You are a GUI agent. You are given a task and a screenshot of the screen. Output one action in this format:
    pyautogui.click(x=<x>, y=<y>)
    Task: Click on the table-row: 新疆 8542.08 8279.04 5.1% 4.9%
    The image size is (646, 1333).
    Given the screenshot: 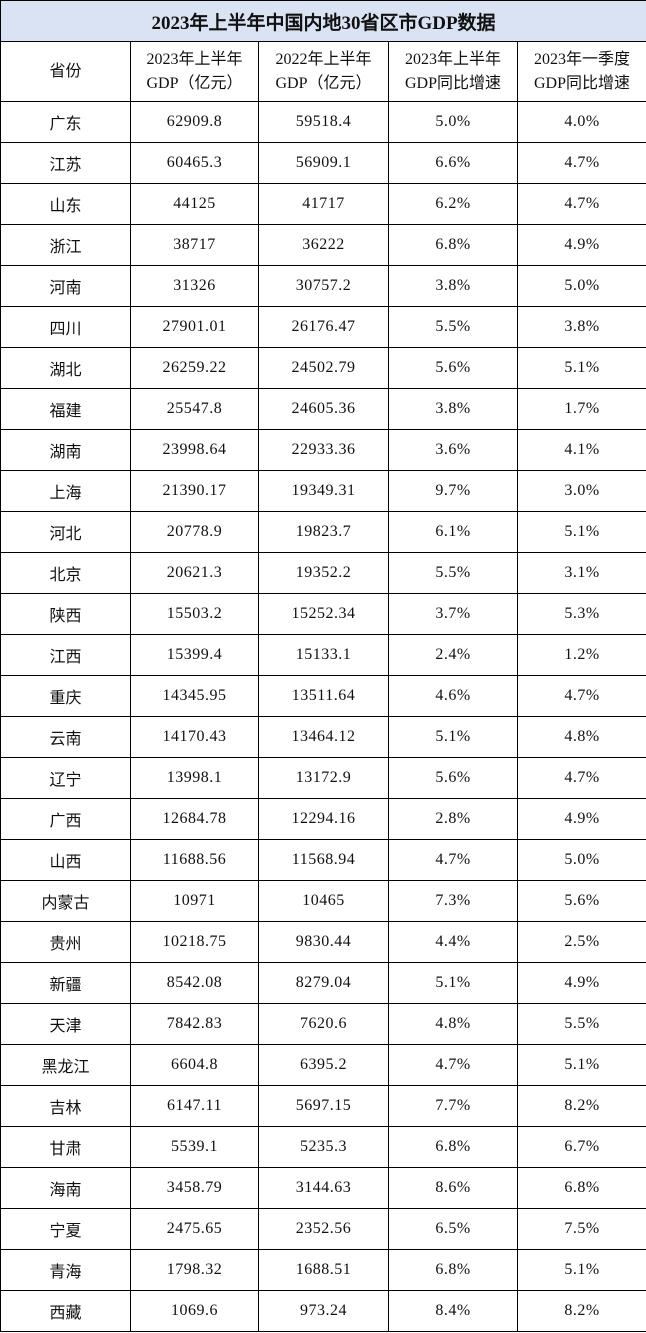 What is the action you would take?
    pyautogui.click(x=323, y=983)
    